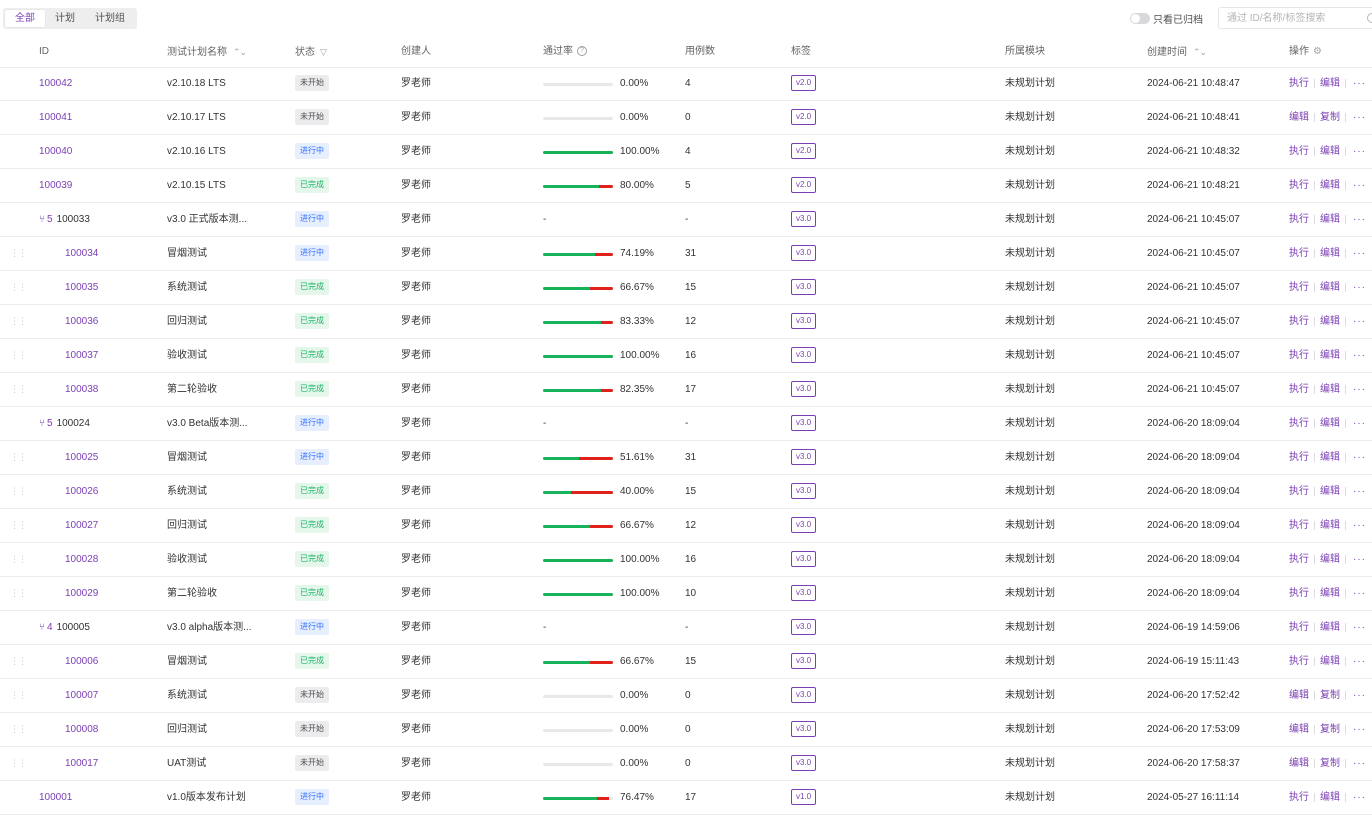  I want to click on info-icon: ?, so click(582, 51).